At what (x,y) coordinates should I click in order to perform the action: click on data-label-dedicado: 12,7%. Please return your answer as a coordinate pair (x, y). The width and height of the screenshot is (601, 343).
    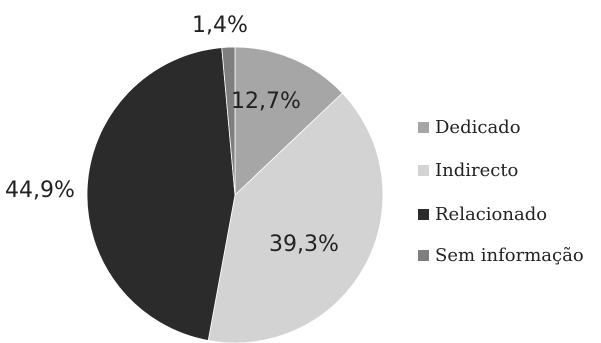
    Looking at the image, I should click on (266, 101).